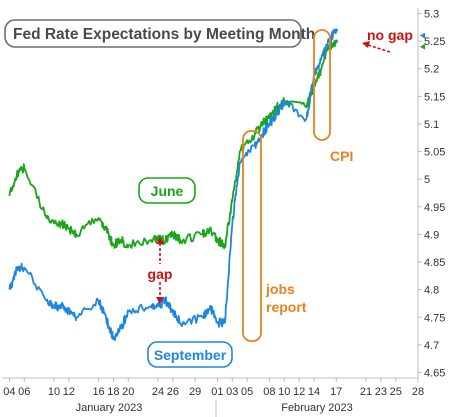  I want to click on cpi-highlight, so click(322, 85).